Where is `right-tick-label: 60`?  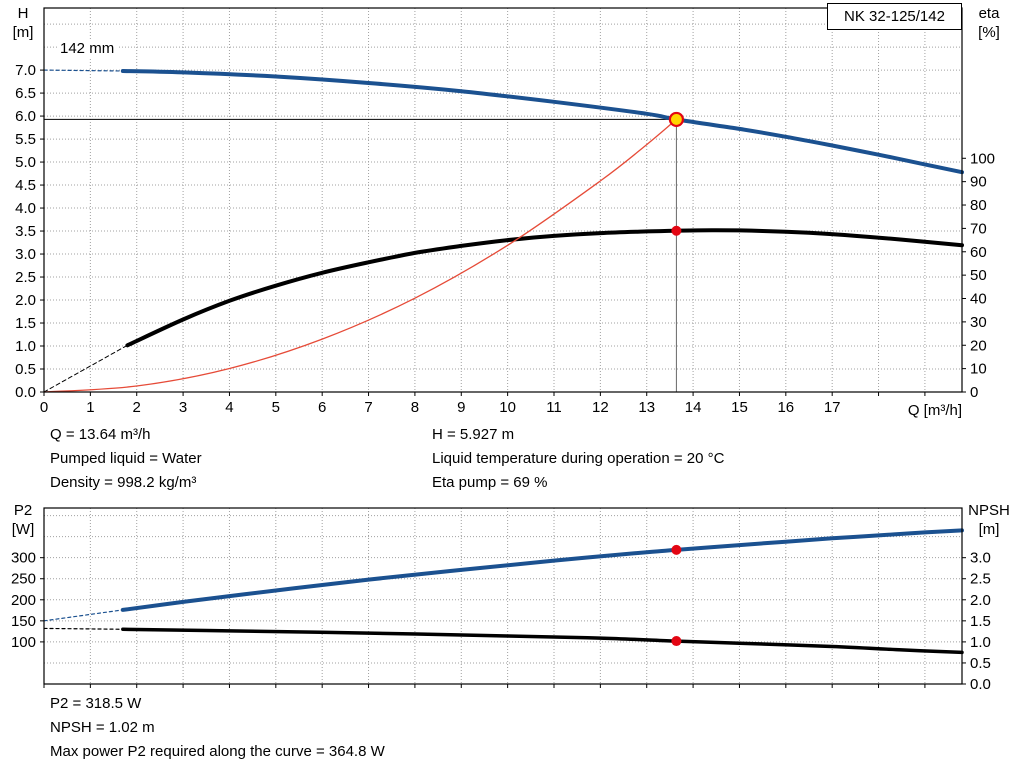
right-tick-label: 60 is located at coordinates (978, 252).